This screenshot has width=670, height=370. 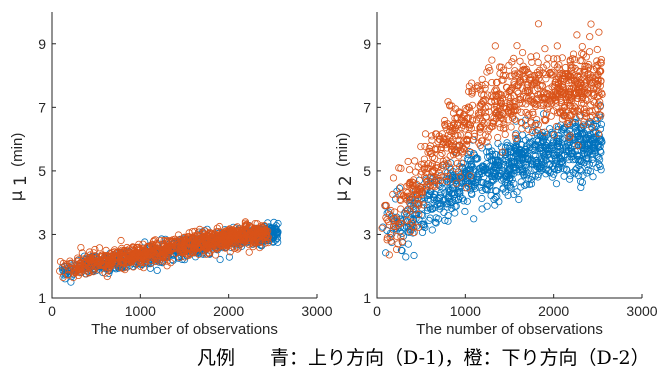 I want to click on y-axis-label-symbol: μ, so click(x=342, y=195).